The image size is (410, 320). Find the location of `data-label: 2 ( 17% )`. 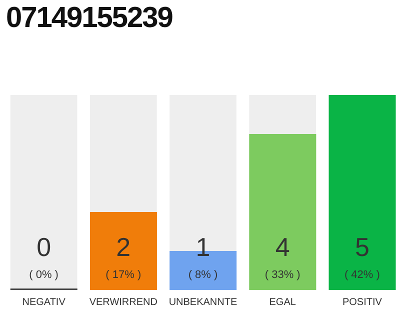

data-label: 2 ( 17% ) is located at coordinates (124, 256).